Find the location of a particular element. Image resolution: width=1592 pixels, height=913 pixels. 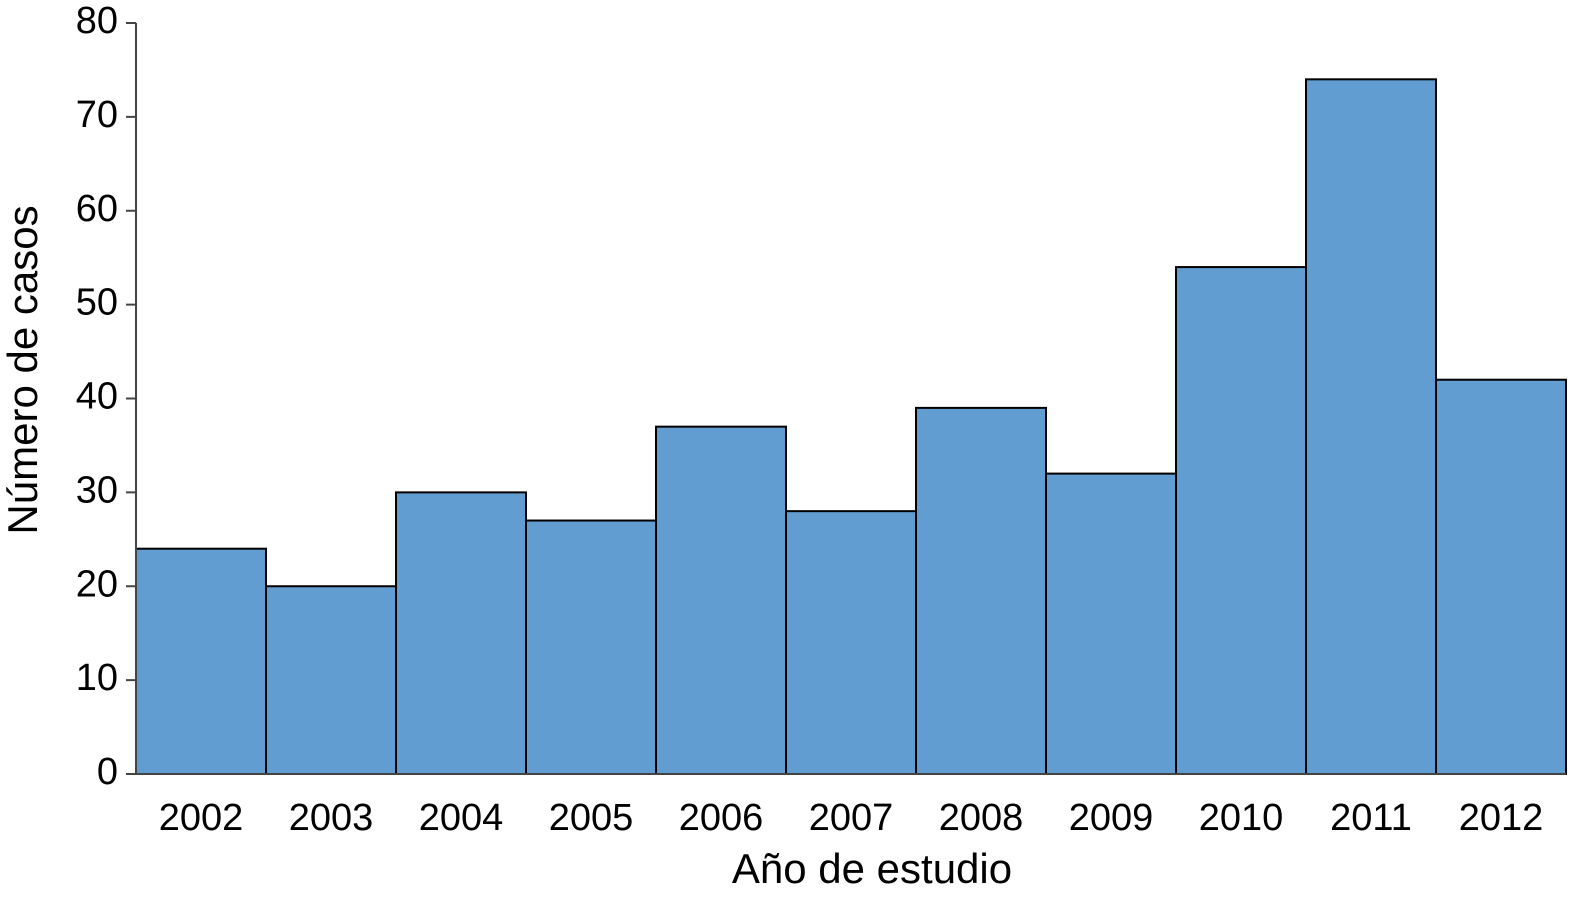

x-tick-label: 2009 is located at coordinates (1111, 818).